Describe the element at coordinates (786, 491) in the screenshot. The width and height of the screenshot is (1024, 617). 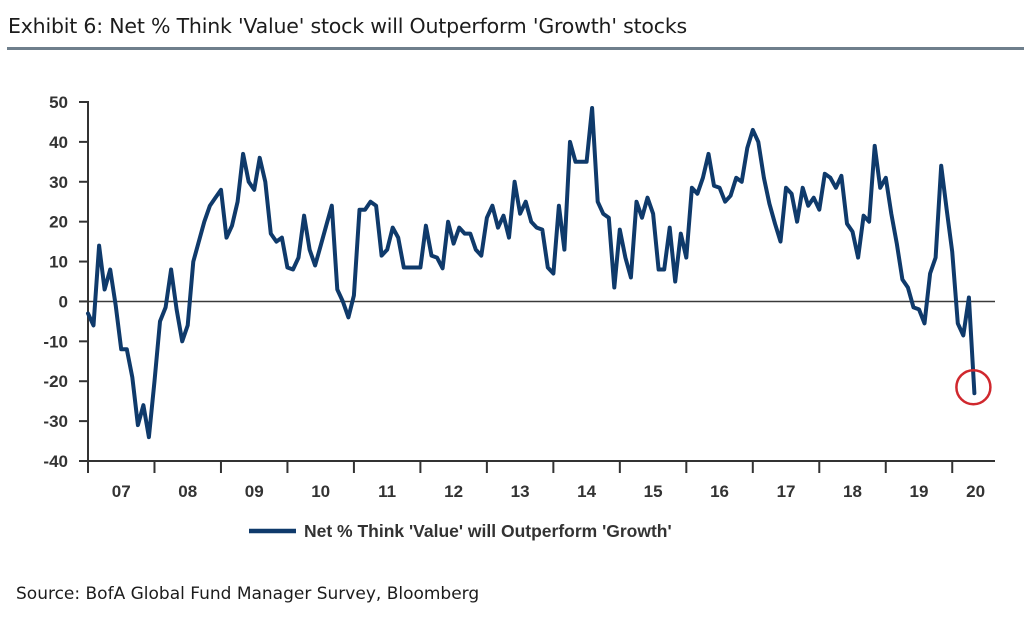
I see `x-tick-label: 17` at that location.